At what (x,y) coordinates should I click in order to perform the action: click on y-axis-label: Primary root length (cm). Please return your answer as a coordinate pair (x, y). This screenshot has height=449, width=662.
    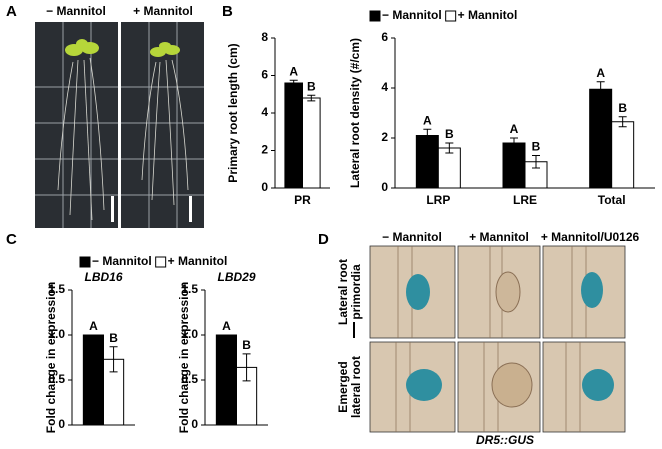
    Looking at the image, I should click on (233, 112).